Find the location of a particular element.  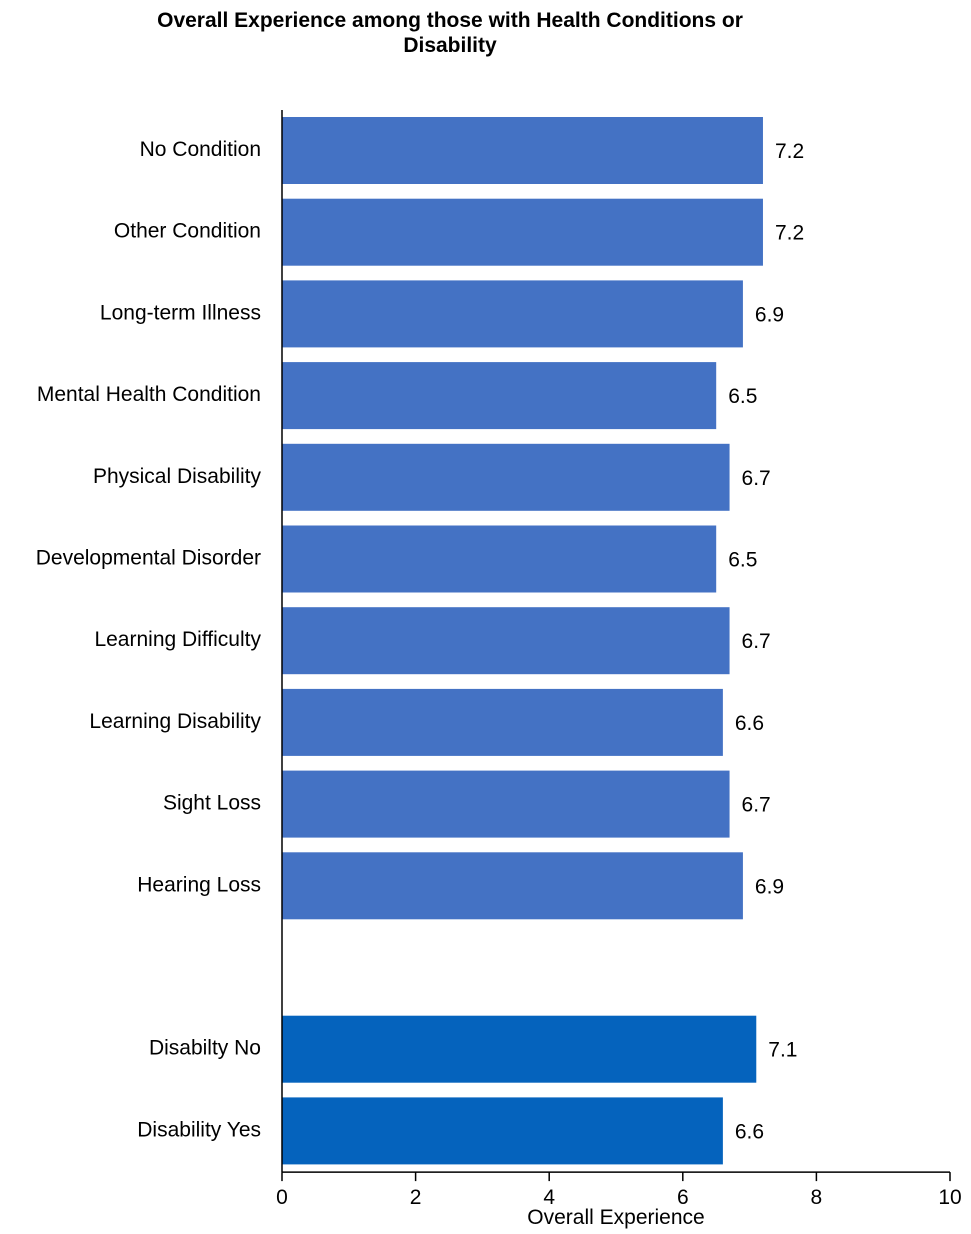

category-label: Sight Loss is located at coordinates (212, 803).